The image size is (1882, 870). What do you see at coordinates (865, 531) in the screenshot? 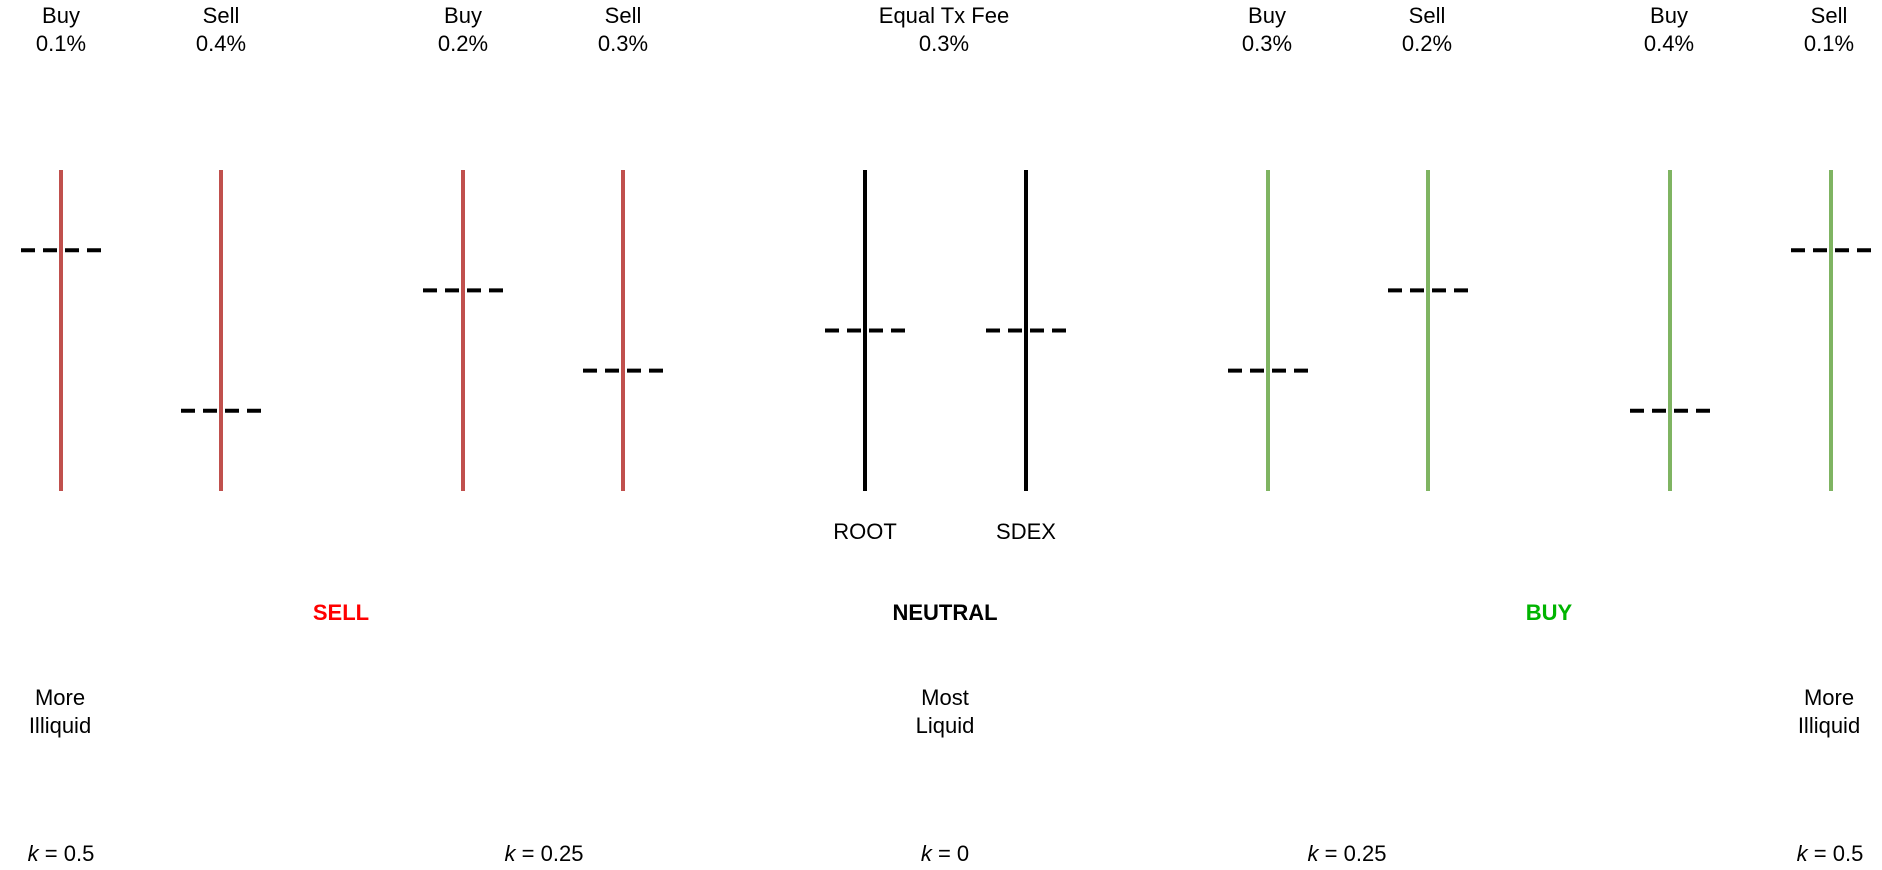
I see `exchange-label-root: ROOT` at bounding box center [865, 531].